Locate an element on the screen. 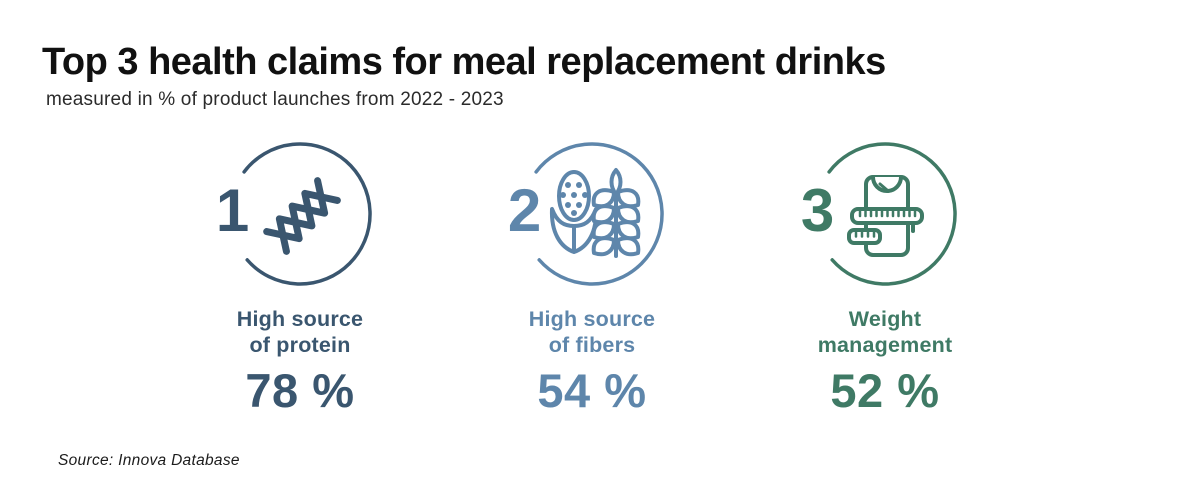 The image size is (1200, 500). claim-card-protein: 1 High source of protein 78 % is located at coordinates (300, 279).